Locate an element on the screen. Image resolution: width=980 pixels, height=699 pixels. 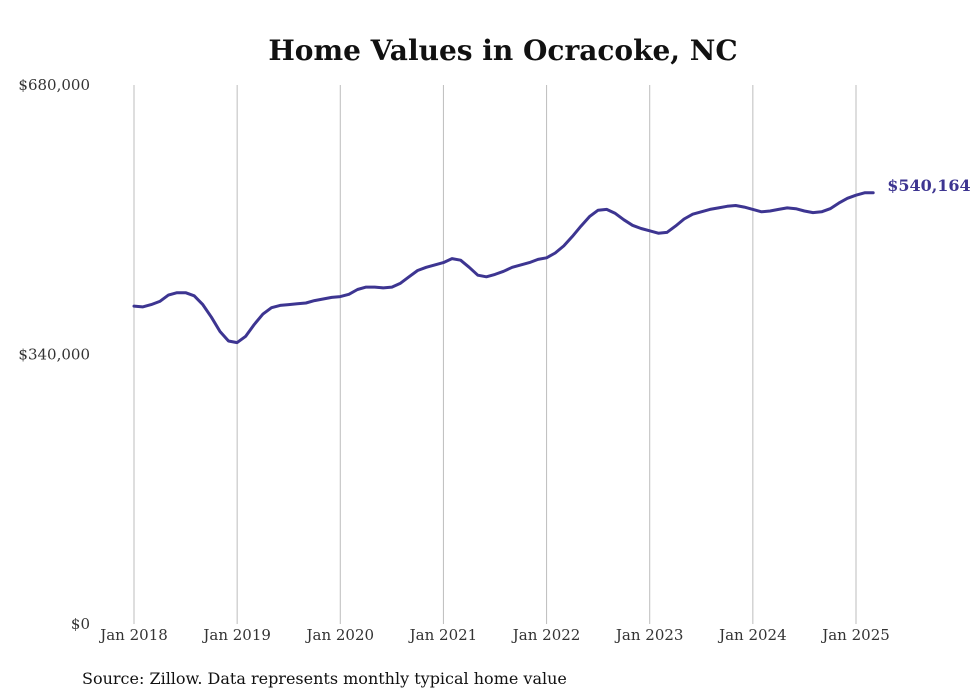
x-tick-label: Jan 2023 is located at coordinates (649, 635).